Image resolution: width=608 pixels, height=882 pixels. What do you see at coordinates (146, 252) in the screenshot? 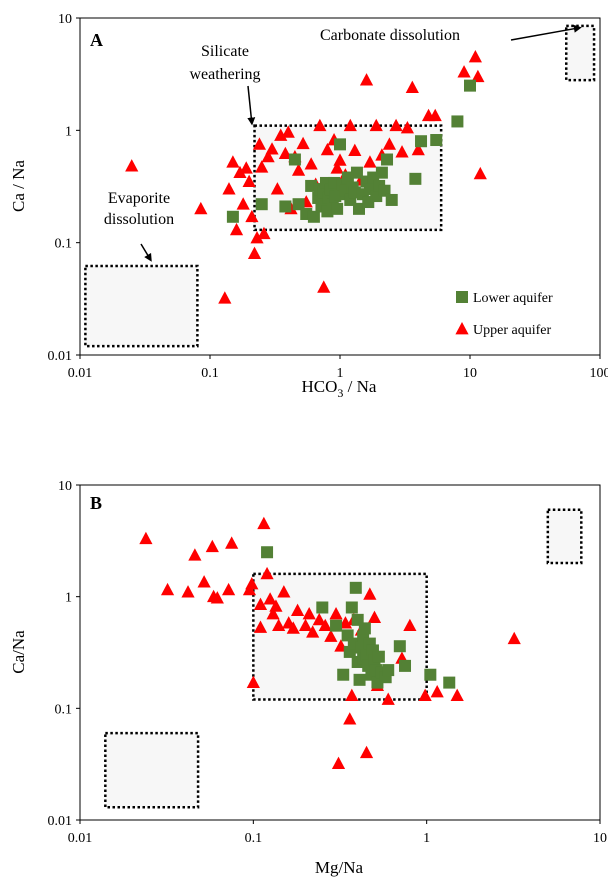
I see `annotation-arrow` at bounding box center [146, 252].